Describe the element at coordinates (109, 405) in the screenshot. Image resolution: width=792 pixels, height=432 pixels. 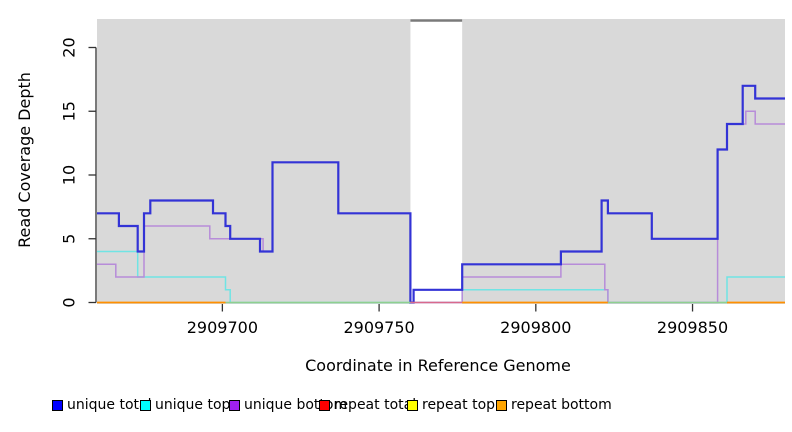
I see `legend-label: unique total` at that location.